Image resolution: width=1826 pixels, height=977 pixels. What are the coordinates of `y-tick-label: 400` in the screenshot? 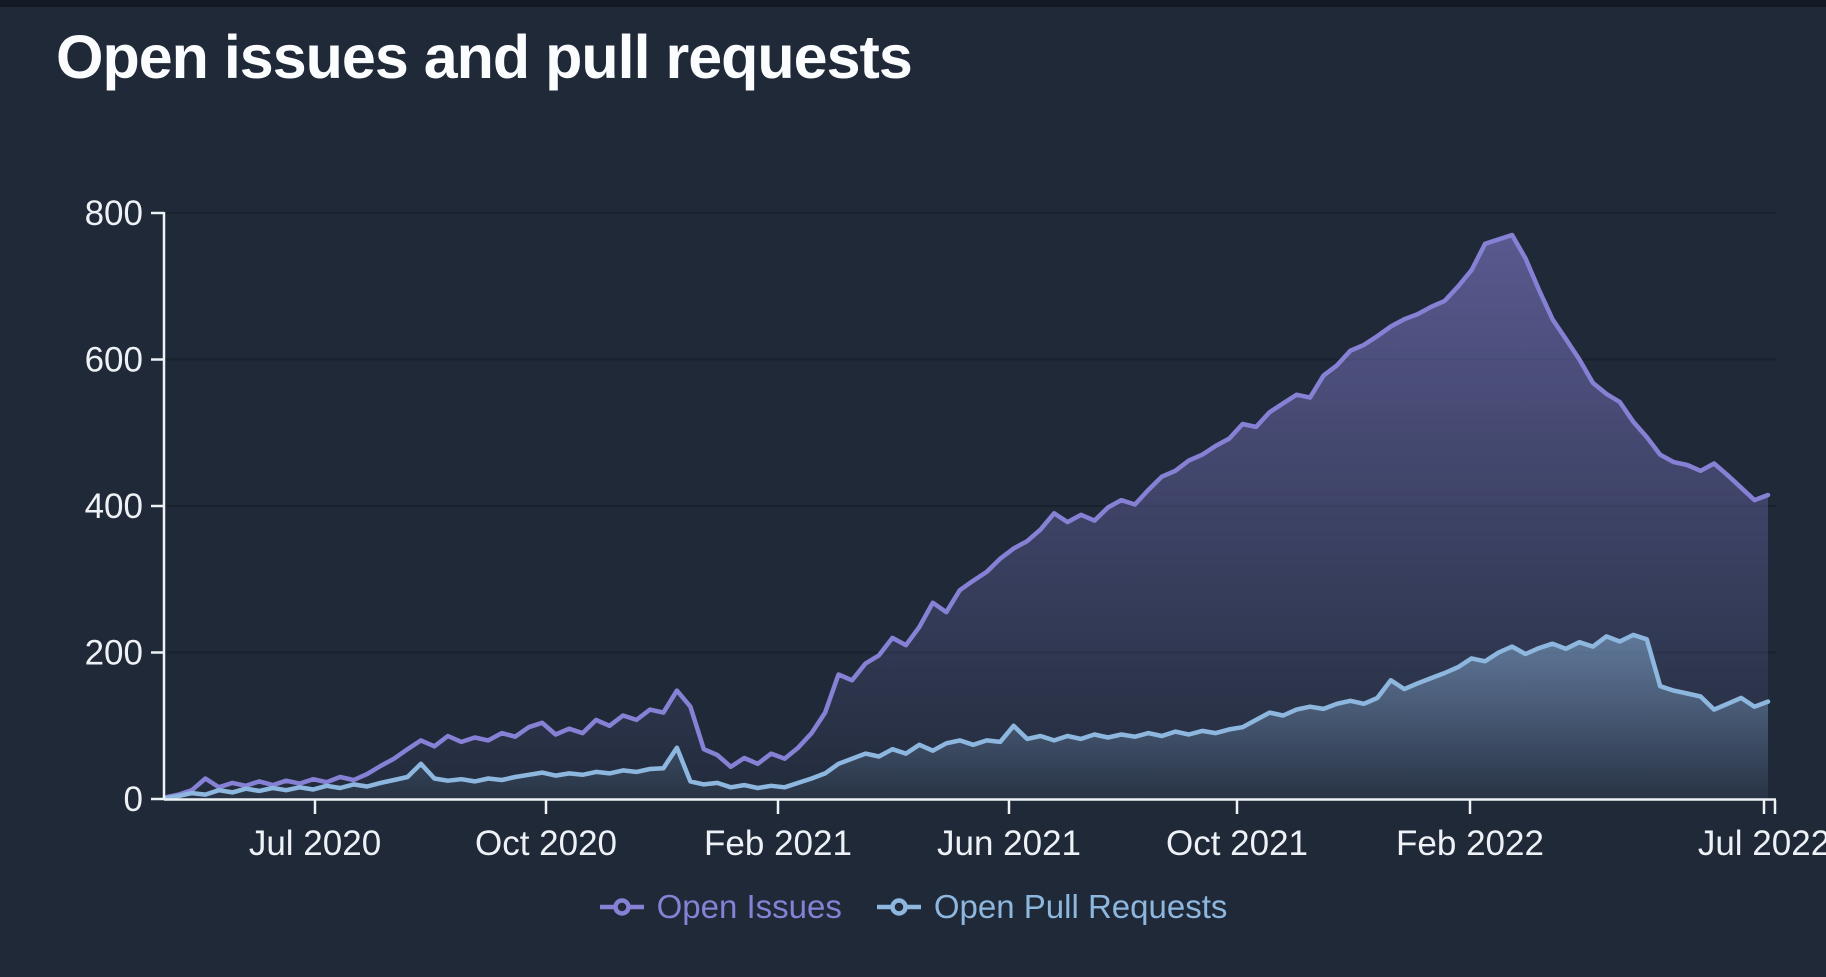 It's located at (114, 506).